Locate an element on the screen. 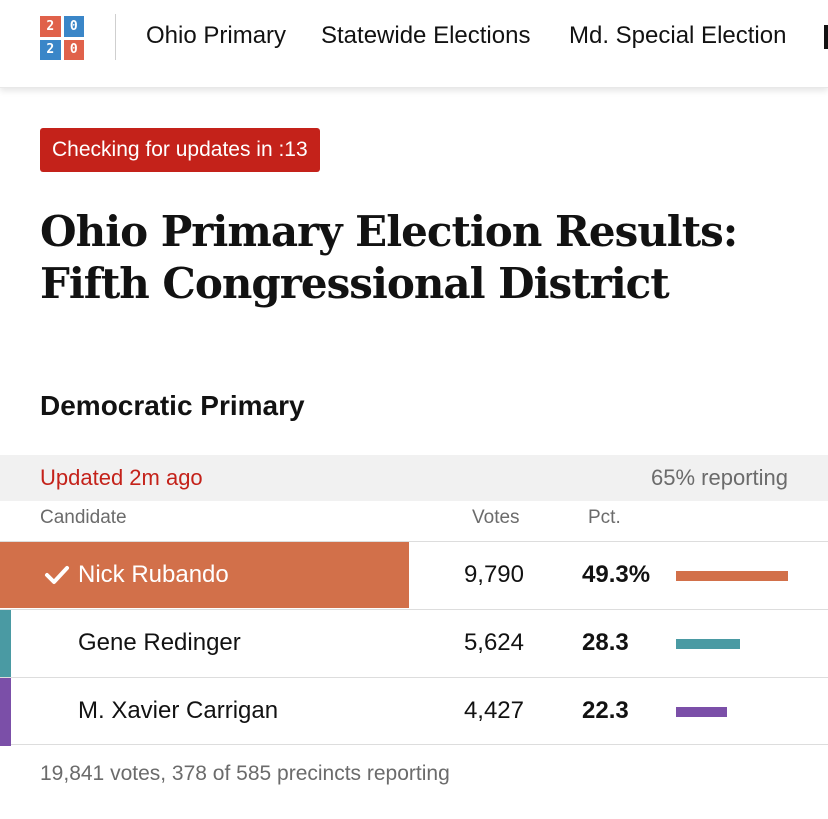  candidate-votes: 4,427 is located at coordinates (493, 710).